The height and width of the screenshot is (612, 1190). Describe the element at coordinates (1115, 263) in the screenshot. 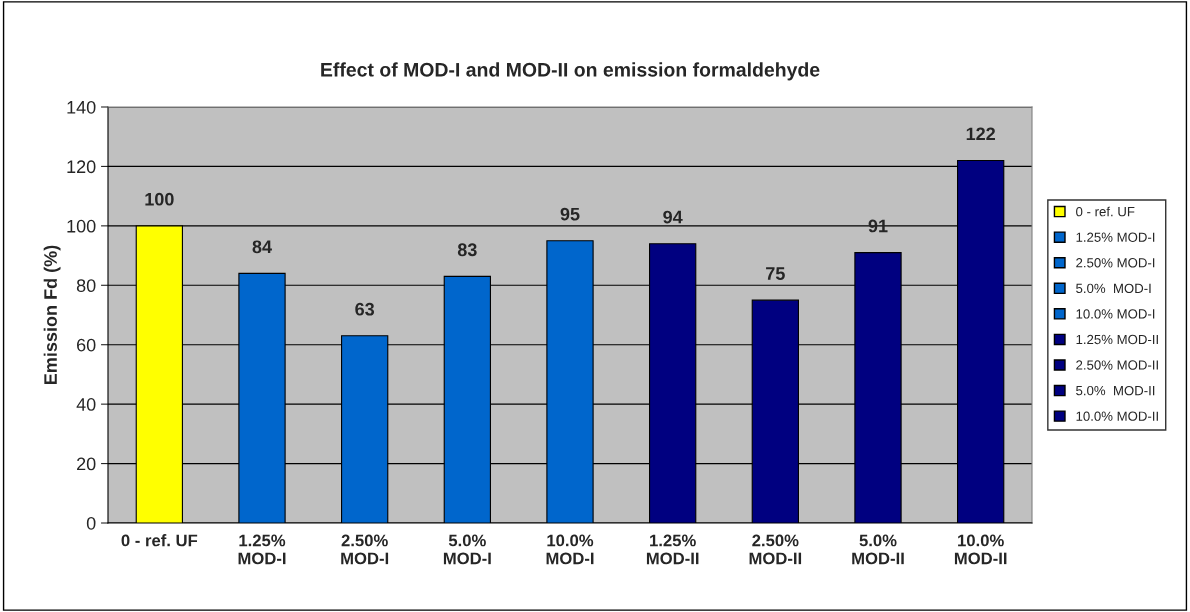

I see `legend-label: 2.50% MOD-I` at that location.